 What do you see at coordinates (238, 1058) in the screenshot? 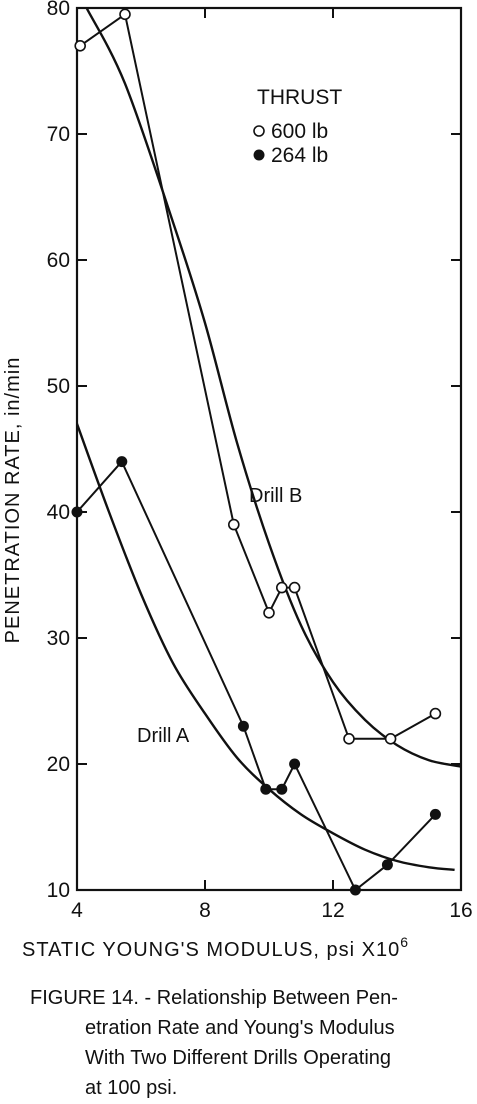
I see `caption-line: With Two Different Drills Operating` at bounding box center [238, 1058].